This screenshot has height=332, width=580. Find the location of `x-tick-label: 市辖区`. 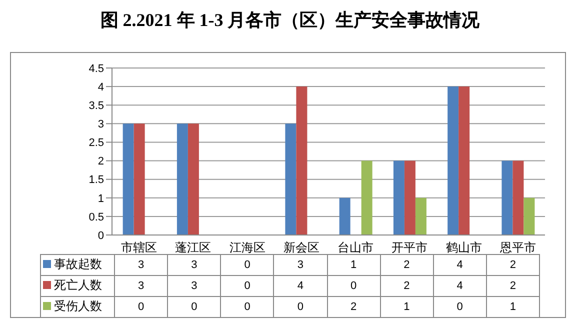

x-tick-label: 市辖区 is located at coordinates (139, 247).